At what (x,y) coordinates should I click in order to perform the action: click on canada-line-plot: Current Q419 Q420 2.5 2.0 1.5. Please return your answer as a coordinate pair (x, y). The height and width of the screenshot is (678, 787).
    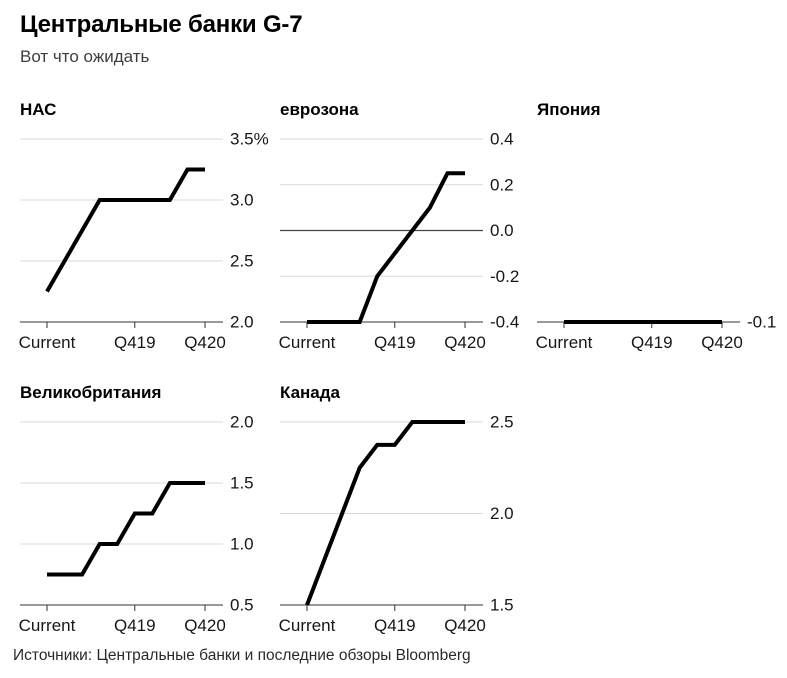
    Looking at the image, I should click on (396, 524).